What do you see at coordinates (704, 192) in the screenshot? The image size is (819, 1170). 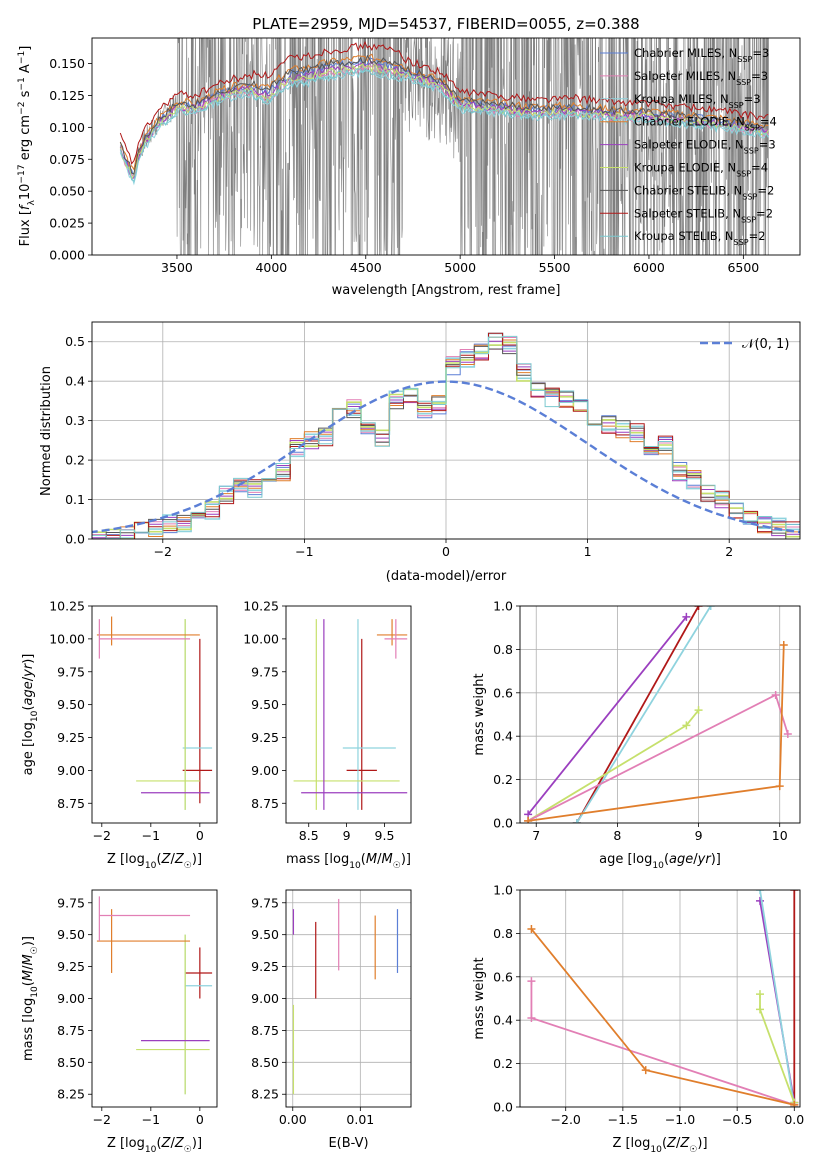 I see `legend-label: Chabrier STELIB, NSSP=2` at bounding box center [704, 192].